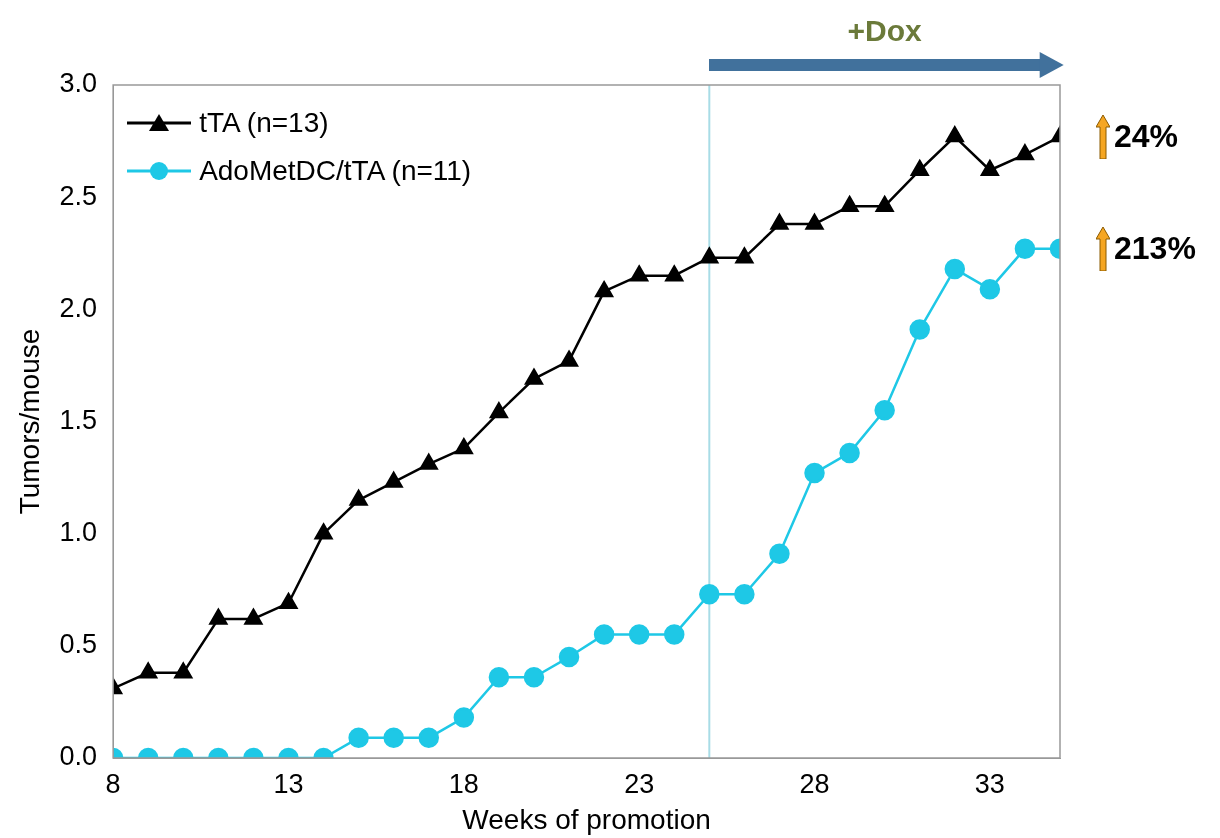 This screenshot has height=838, width=1220. Describe the element at coordinates (1146, 137) in the screenshot. I see `annotation: 24%` at that location.